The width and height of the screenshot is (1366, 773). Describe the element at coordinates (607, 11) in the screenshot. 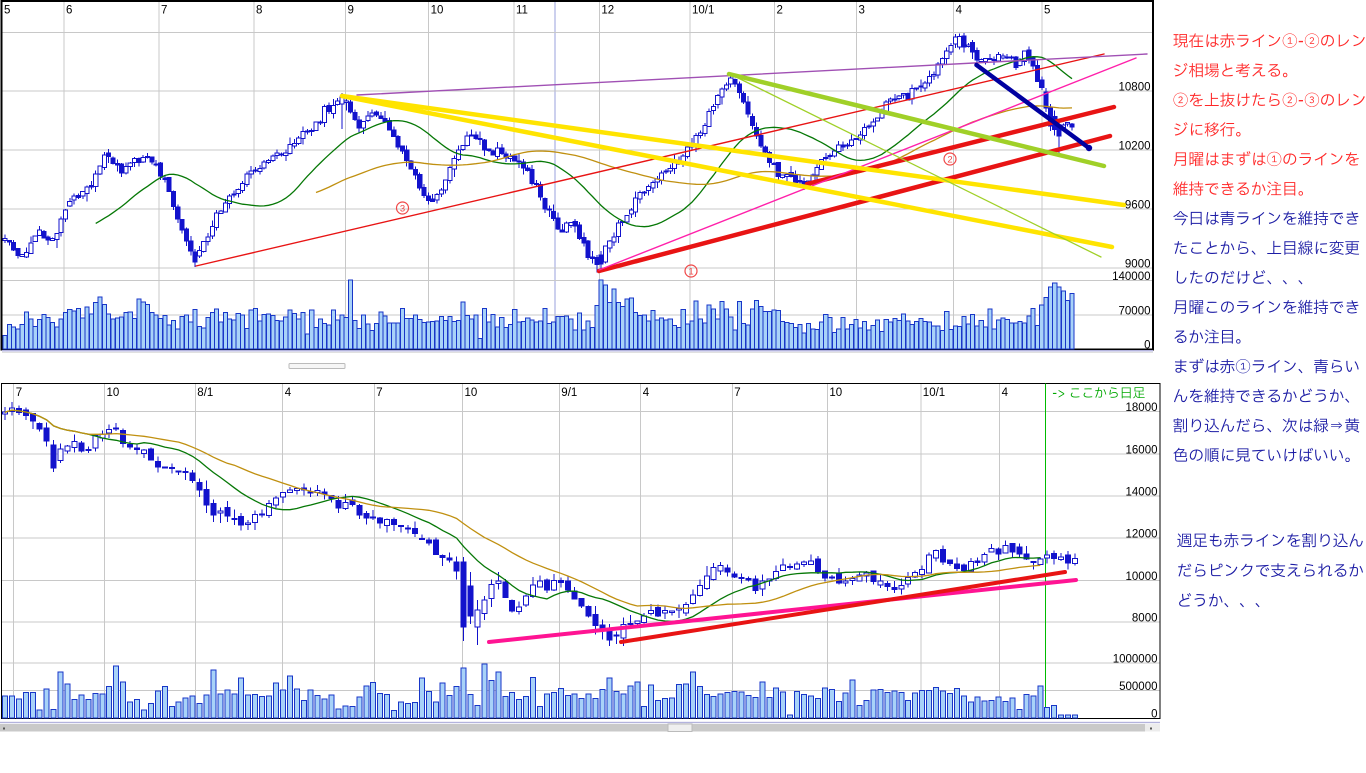

I see `svg-text: 12` at that location.